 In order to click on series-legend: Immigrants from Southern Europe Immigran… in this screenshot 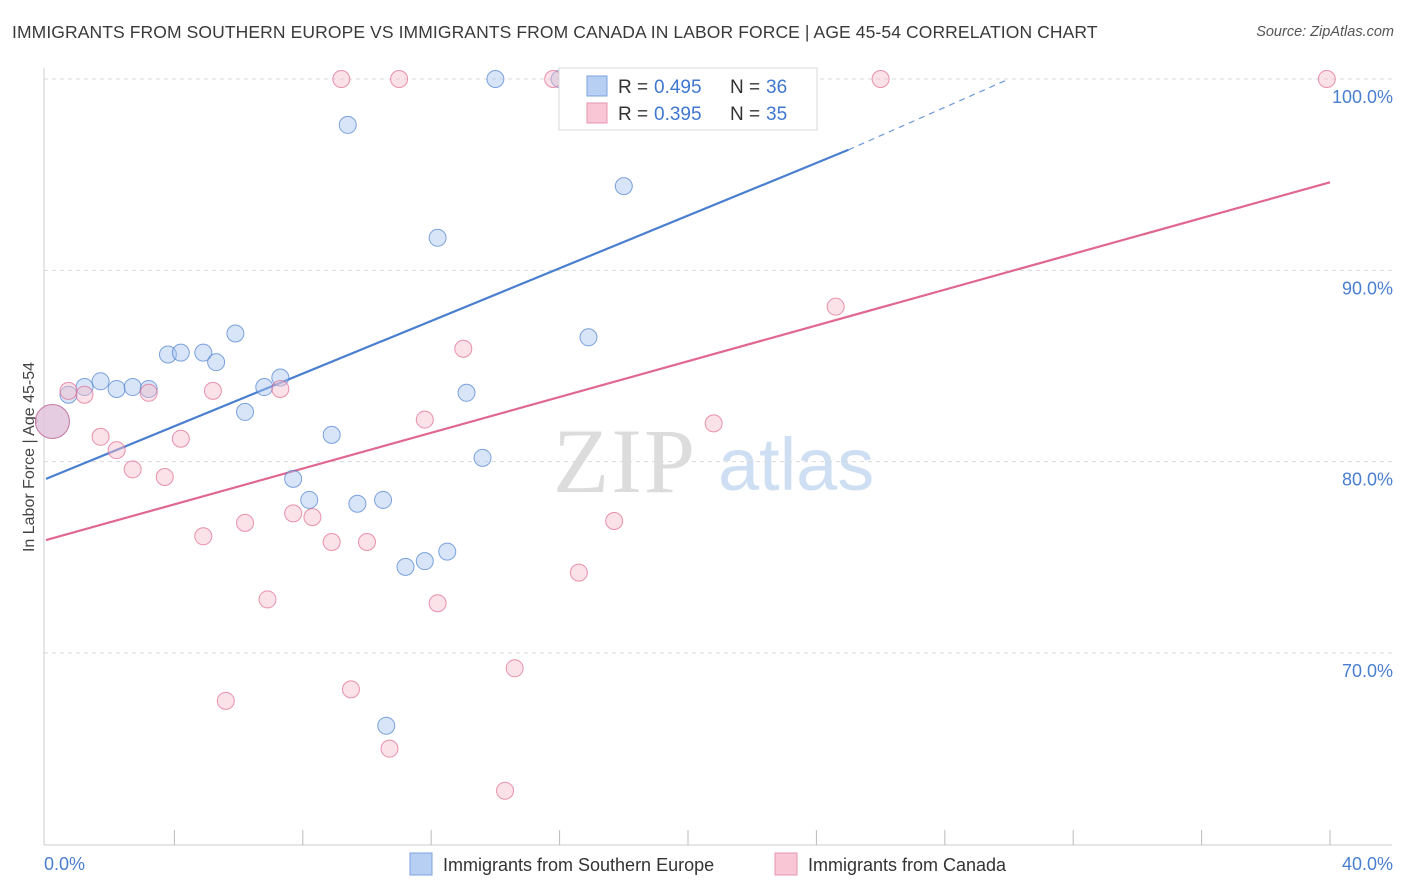, I will do `click(708, 864)`.